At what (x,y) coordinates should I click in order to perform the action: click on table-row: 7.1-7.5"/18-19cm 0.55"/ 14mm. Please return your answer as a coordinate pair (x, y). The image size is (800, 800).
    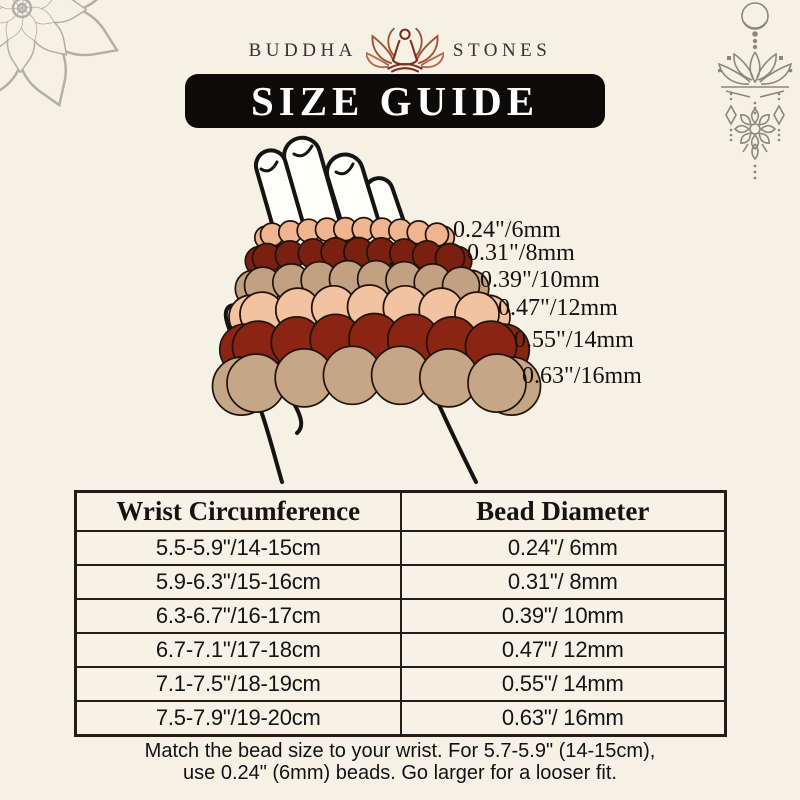
    Looking at the image, I should click on (400, 684).